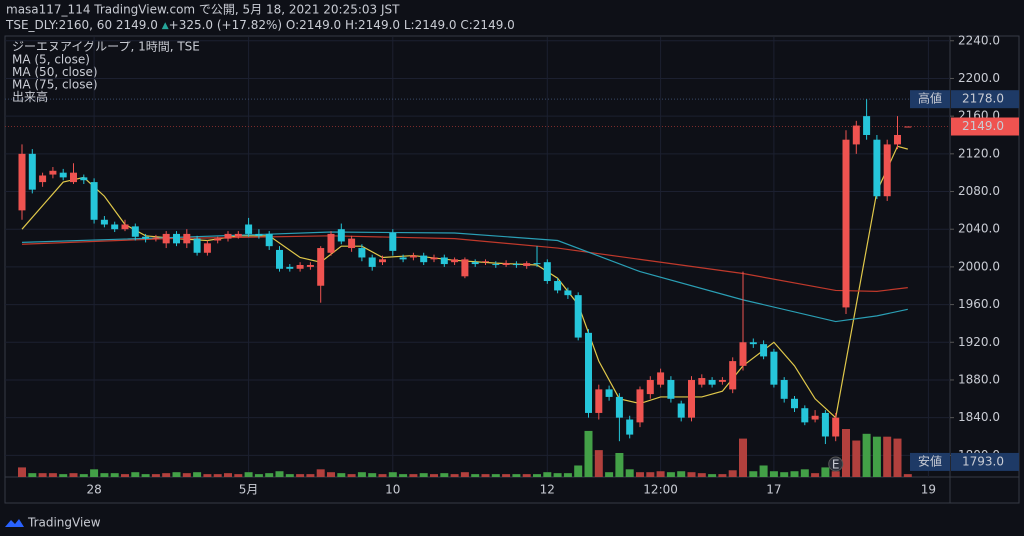 This screenshot has height=536, width=1024. What do you see at coordinates (58, 25) in the screenshot?
I see `symbol: TSE_DLY:2160, 60` at bounding box center [58, 25].